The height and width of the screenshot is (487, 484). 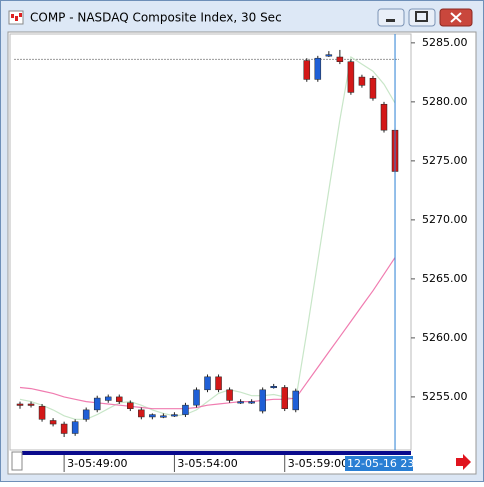 I want to click on y-tick-label: 5280.00, so click(x=445, y=101).